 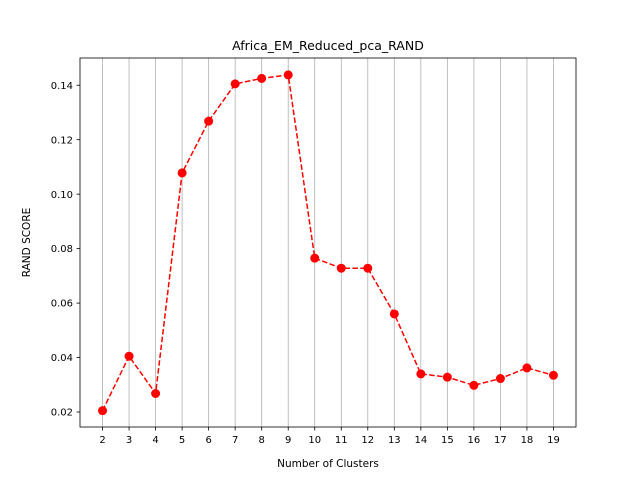 I want to click on y-tick-label: 0.04, so click(x=62, y=358).